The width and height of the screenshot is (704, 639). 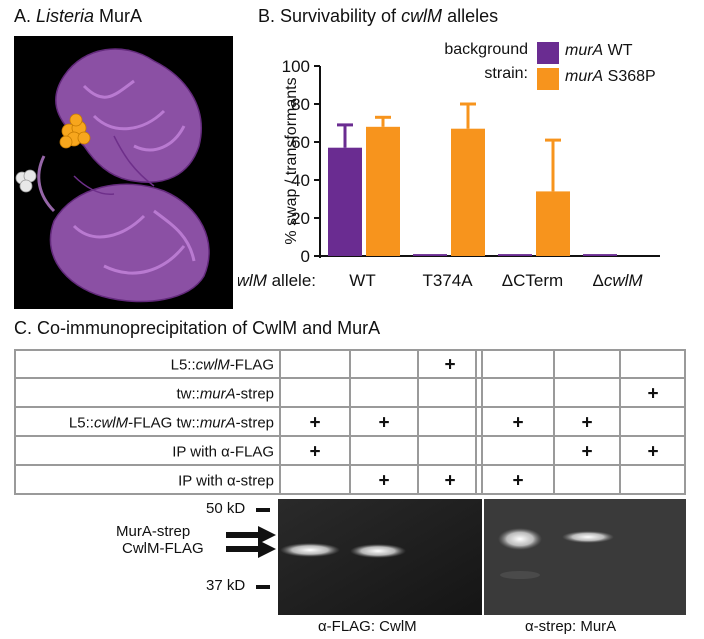 I want to click on condition-label: tw::murA-strep, so click(x=225, y=394).